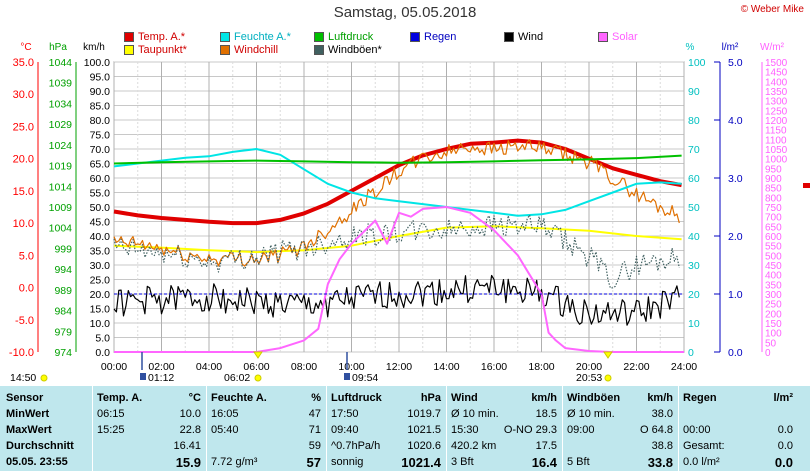  What do you see at coordinates (421, 462) in the screenshot?
I see `table-cell: 1021.4` at bounding box center [421, 462].